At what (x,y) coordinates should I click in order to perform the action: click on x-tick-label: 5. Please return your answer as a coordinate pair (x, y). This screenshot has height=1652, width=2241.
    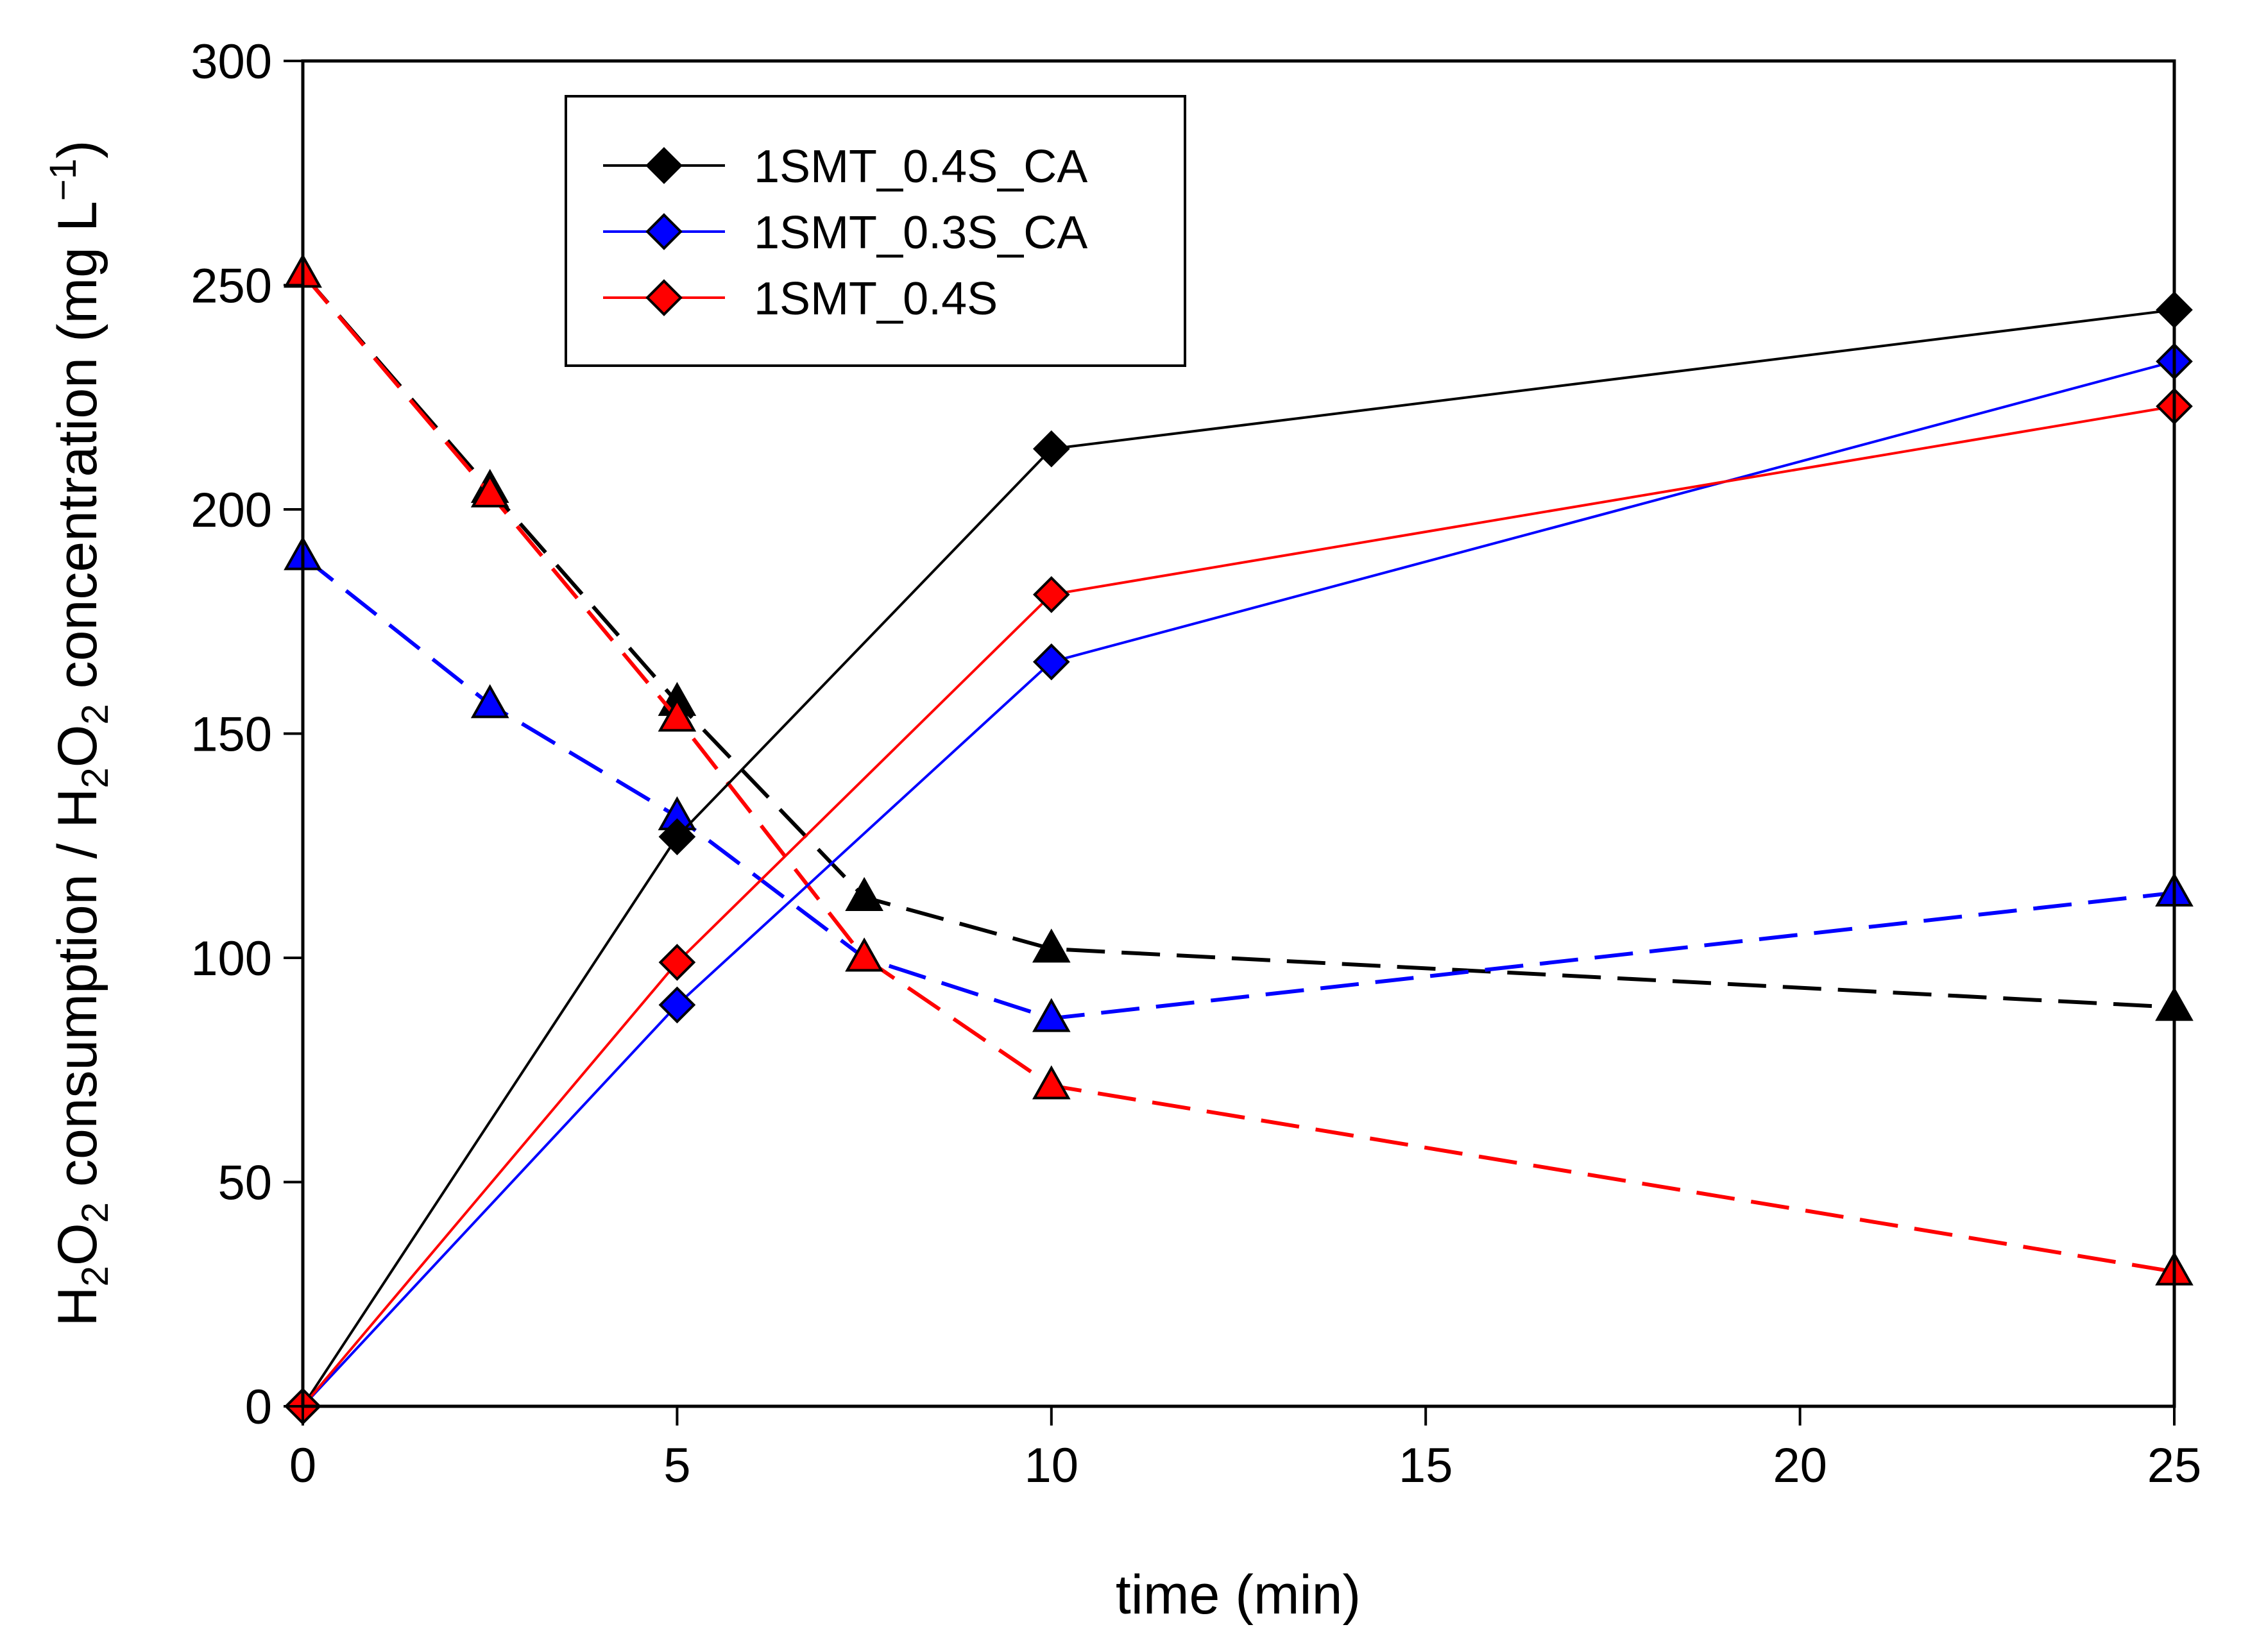
    Looking at the image, I should click on (676, 1465).